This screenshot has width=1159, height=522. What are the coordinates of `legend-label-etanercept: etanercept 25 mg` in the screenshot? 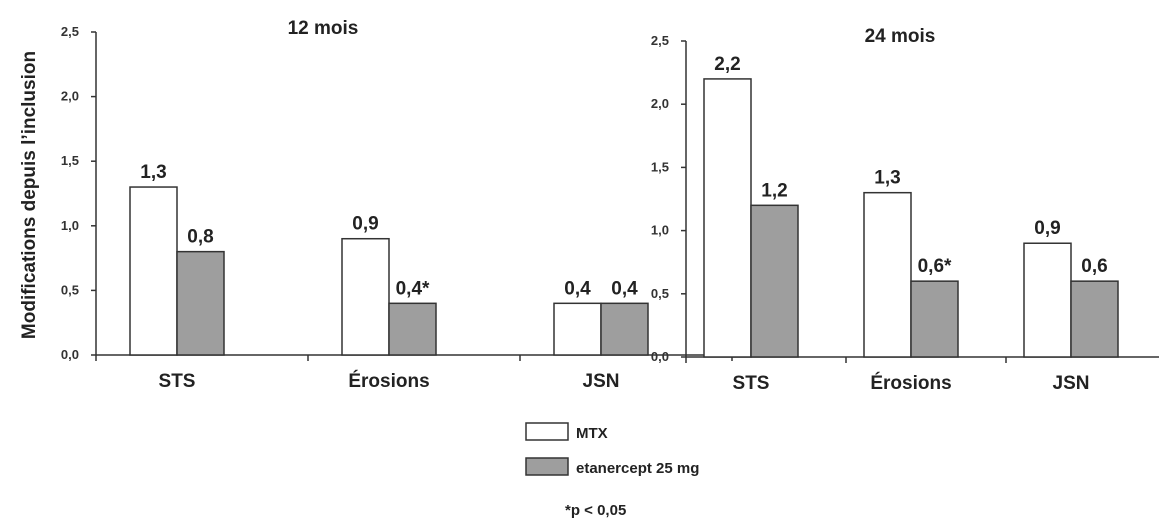 It's located at (637, 468).